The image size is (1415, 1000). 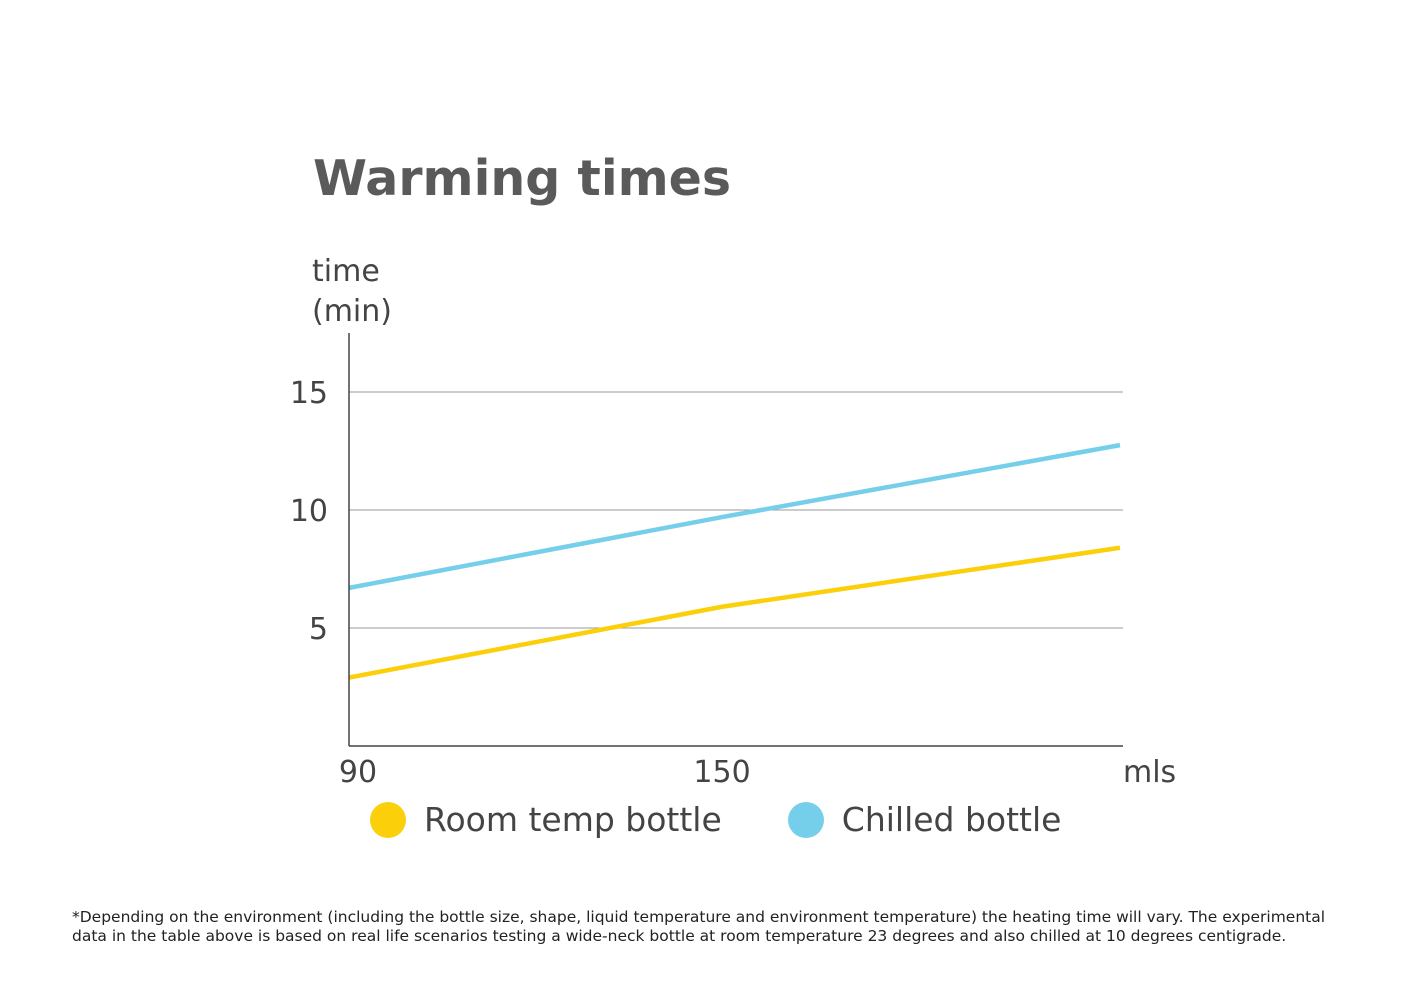 What do you see at coordinates (309, 511) in the screenshot?
I see `y-tick-label-10: 10` at bounding box center [309, 511].